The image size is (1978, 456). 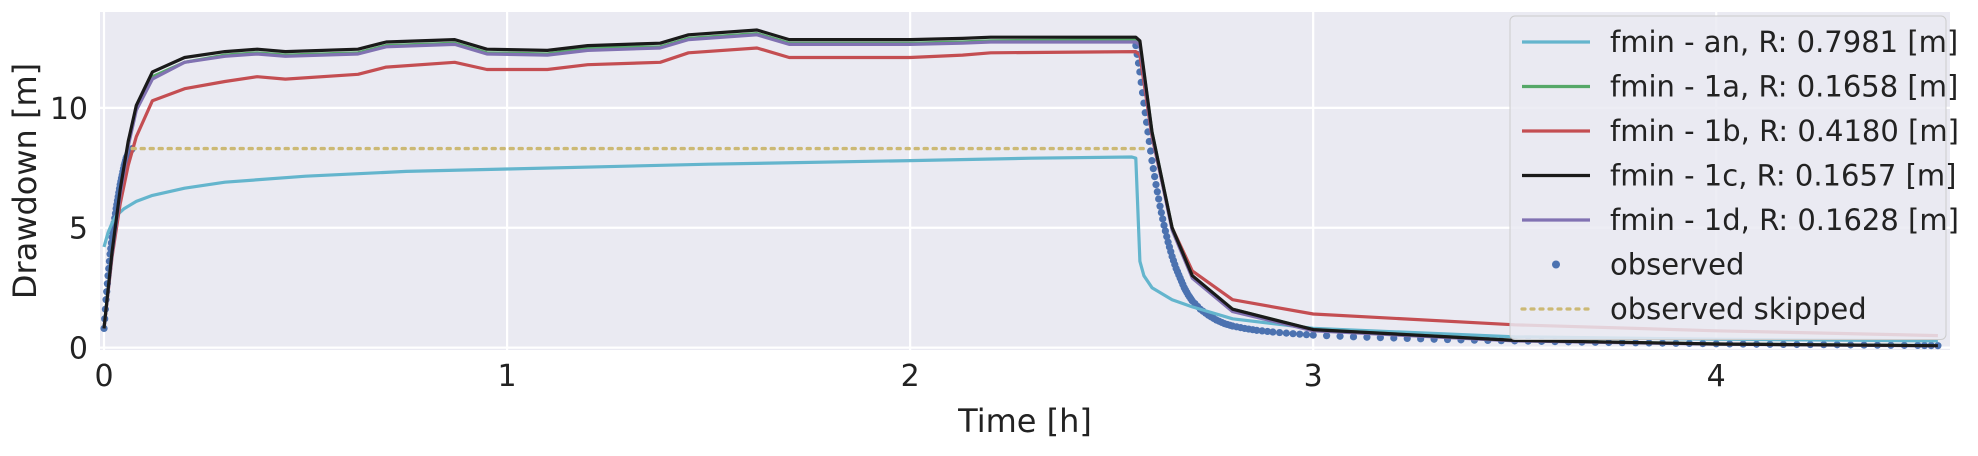 I want to click on legend-label: fmin - 1b, R: 0.4180 [m], so click(x=1784, y=131).